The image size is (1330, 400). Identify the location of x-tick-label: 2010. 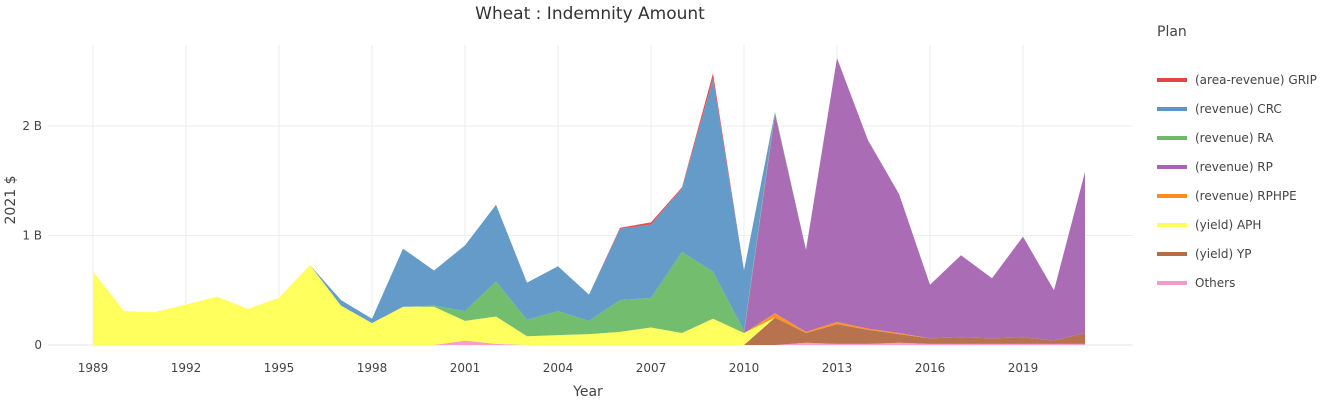
(744, 368).